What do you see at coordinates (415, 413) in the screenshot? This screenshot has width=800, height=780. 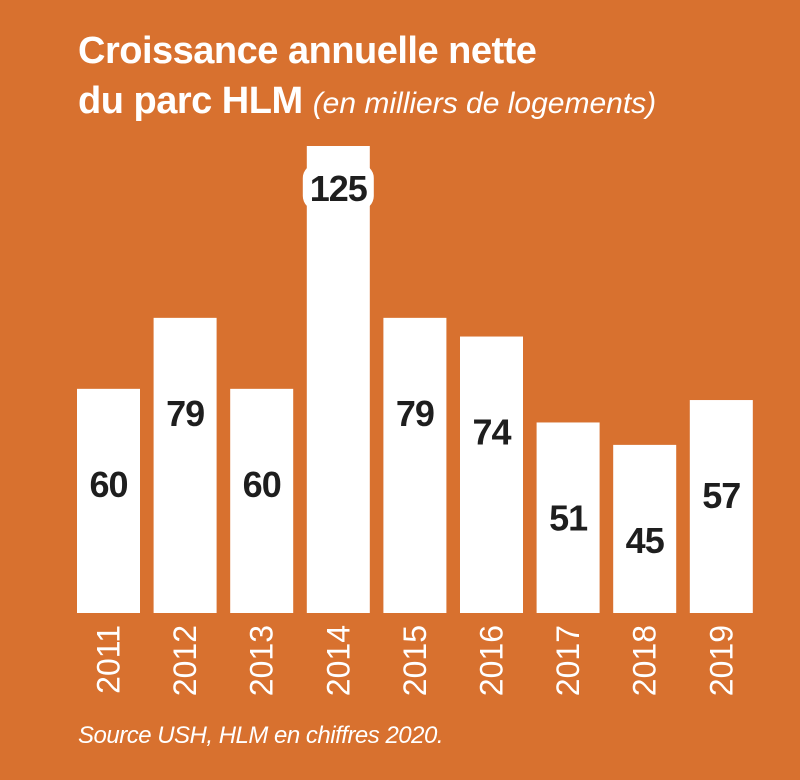 I see `value-label-2015: 79` at bounding box center [415, 413].